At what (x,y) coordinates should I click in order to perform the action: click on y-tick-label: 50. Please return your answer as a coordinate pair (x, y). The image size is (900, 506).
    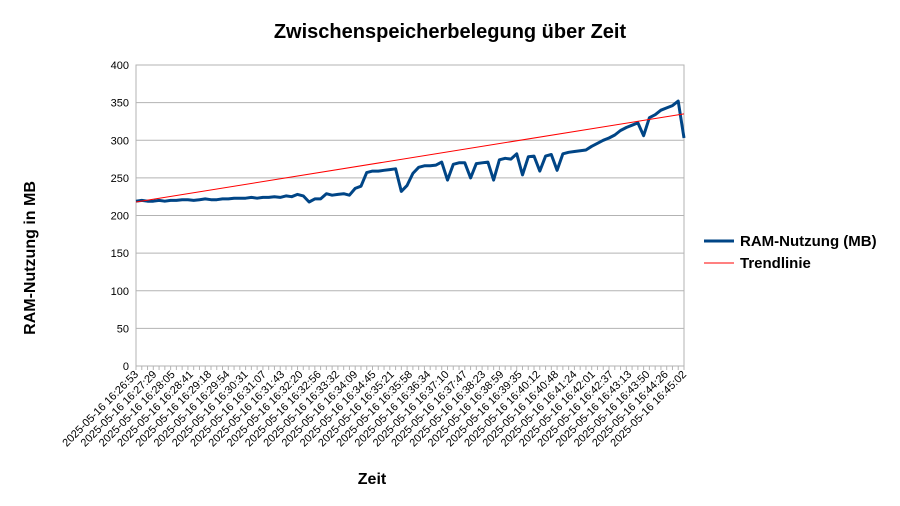
    Looking at the image, I should click on (123, 329).